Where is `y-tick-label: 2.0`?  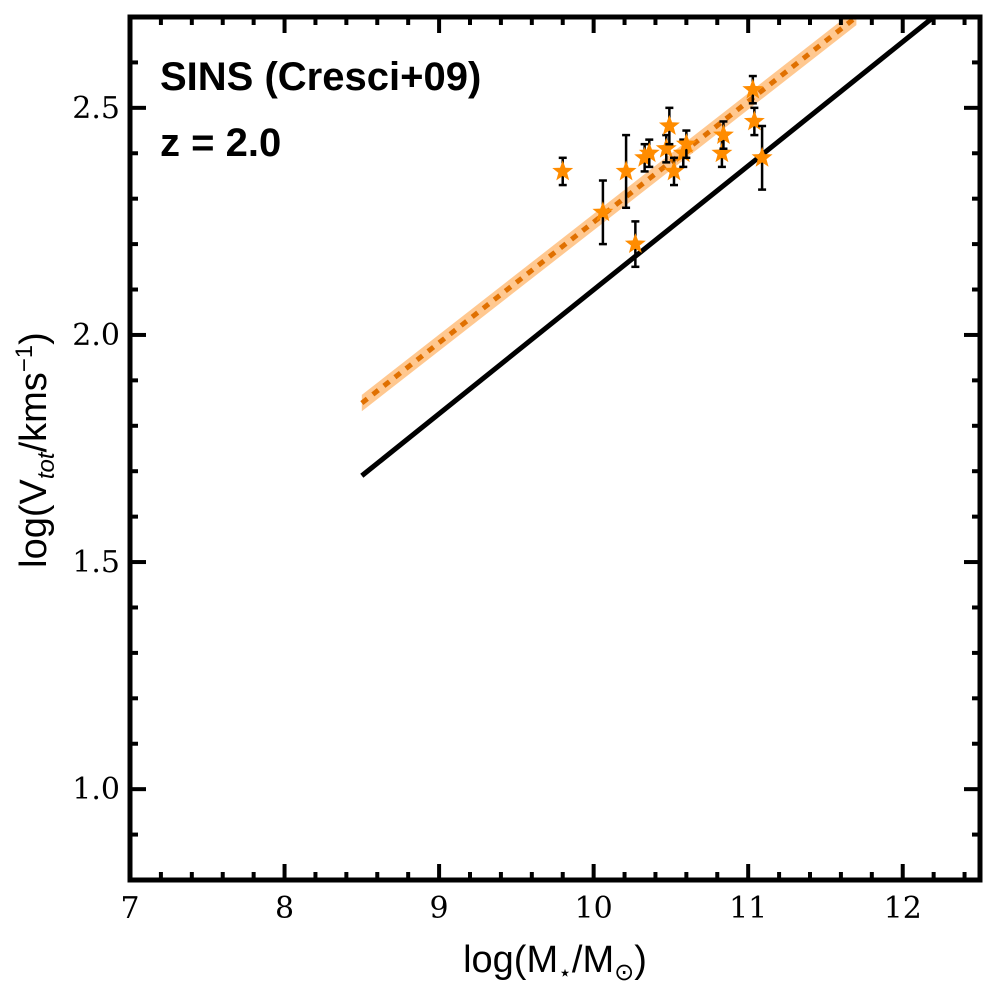
y-tick-label: 2.0 is located at coordinates (96, 335).